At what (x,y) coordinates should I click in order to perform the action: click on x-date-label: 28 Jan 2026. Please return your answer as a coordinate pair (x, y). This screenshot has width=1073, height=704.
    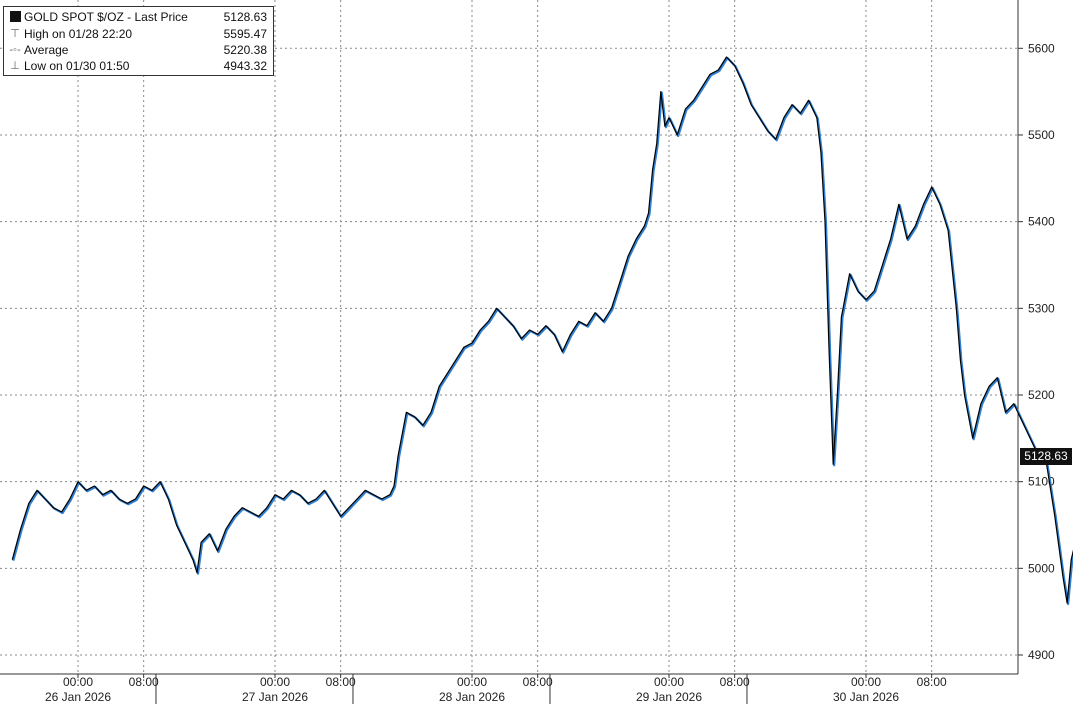
    Looking at the image, I should click on (472, 697).